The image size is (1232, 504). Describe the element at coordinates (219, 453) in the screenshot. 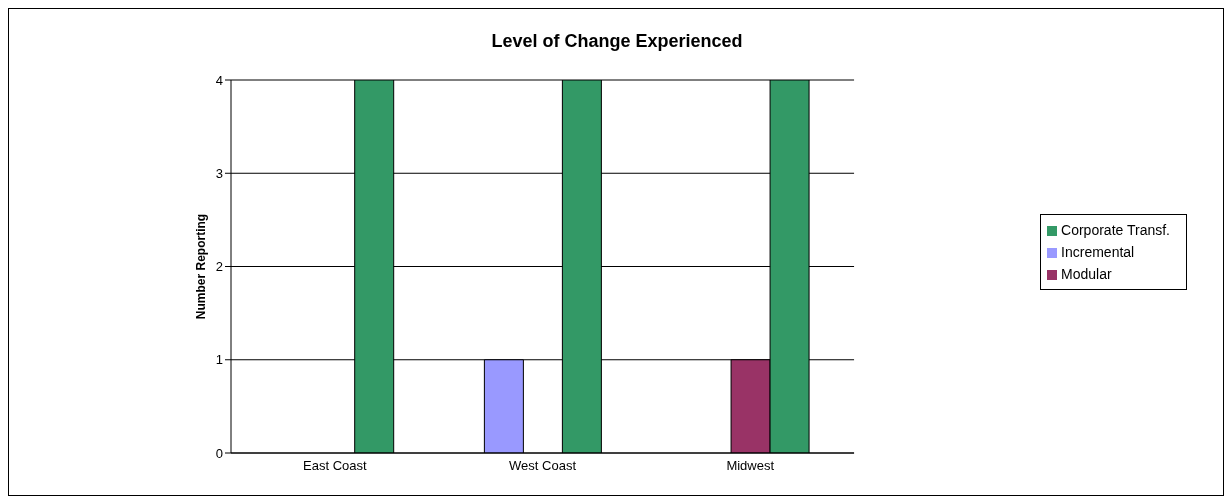

I see `y-tick-label: 0` at that location.